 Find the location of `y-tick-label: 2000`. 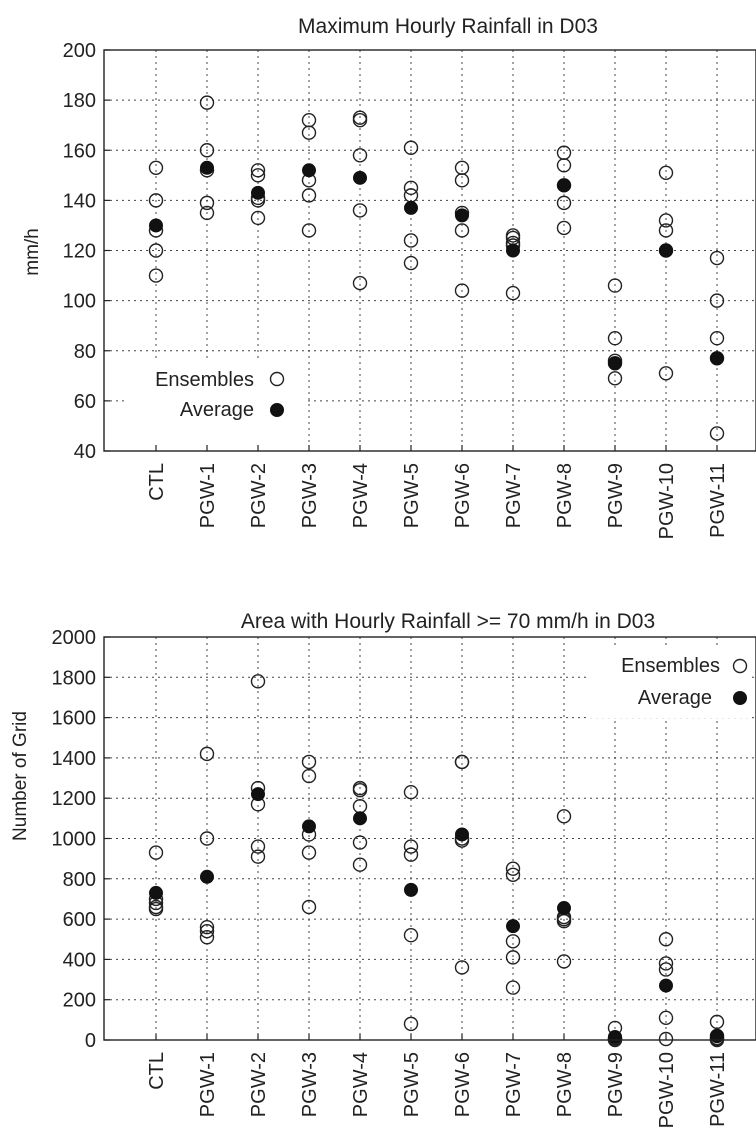

y-tick-label: 2000 is located at coordinates (74, 638).